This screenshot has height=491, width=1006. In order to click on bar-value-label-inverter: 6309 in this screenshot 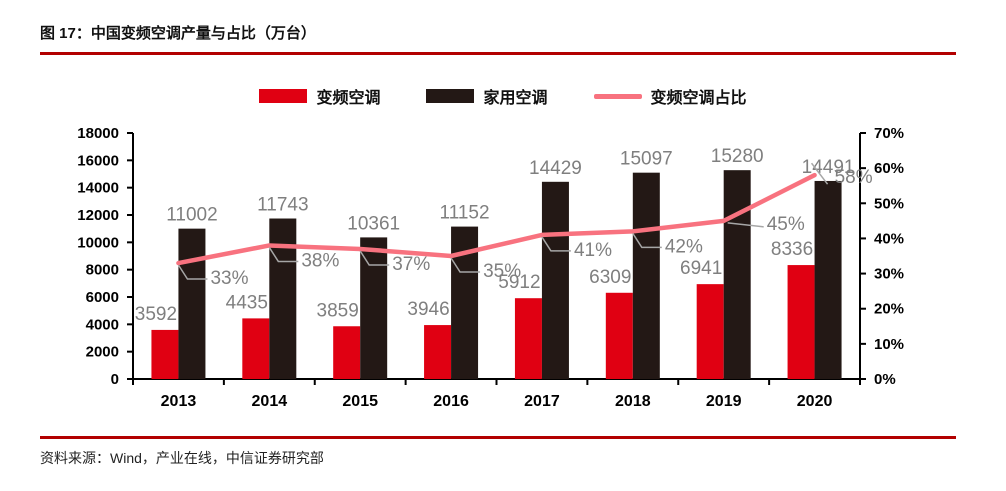, I will do `click(610, 277)`.